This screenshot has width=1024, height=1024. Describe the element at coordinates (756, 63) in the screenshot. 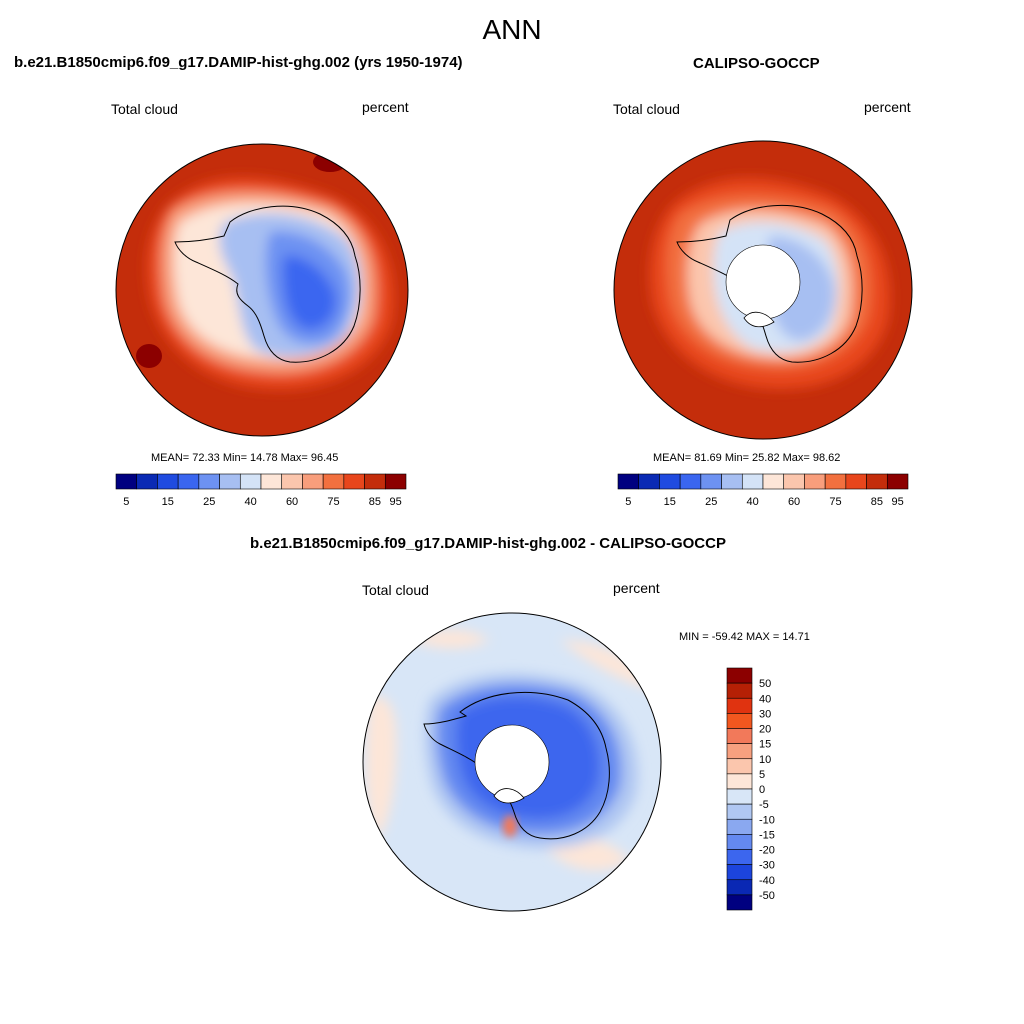

I see `panel2-title: CALIPSO-GOCCP` at that location.